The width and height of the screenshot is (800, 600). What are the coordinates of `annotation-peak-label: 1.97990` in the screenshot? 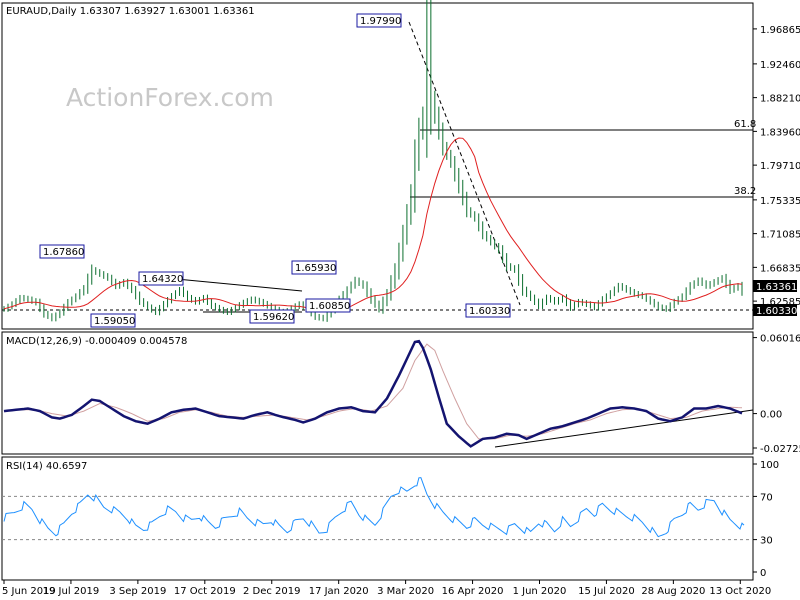 It's located at (380, 21).